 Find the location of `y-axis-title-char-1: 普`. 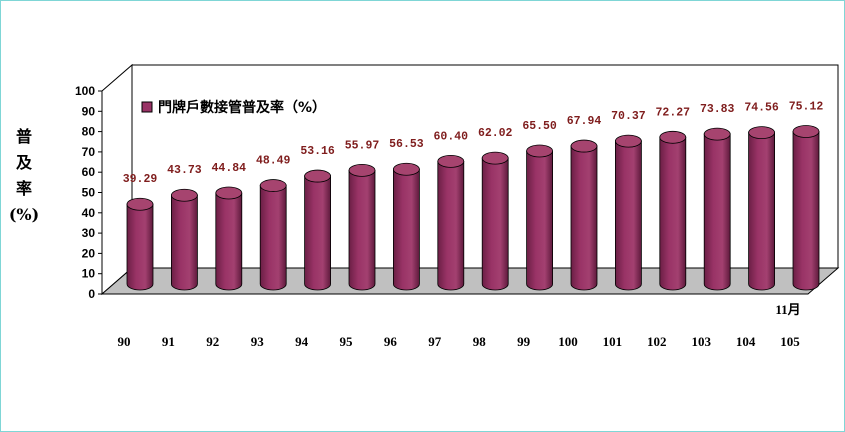

y-axis-title-char-1: 普 is located at coordinates (24, 136).